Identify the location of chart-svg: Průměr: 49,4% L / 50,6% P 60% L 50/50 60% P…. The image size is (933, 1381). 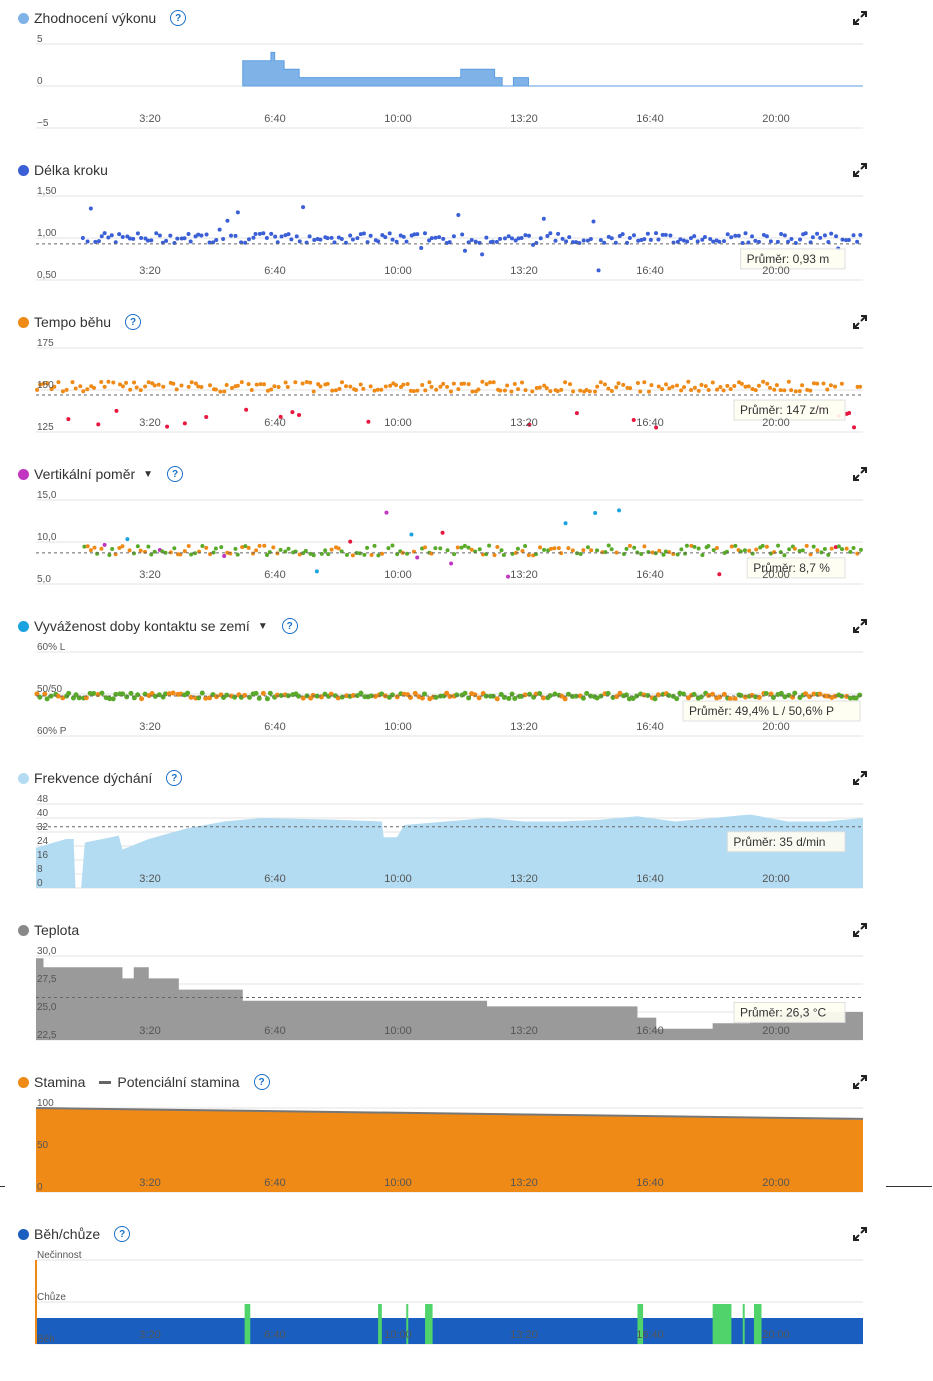
(448, 689).